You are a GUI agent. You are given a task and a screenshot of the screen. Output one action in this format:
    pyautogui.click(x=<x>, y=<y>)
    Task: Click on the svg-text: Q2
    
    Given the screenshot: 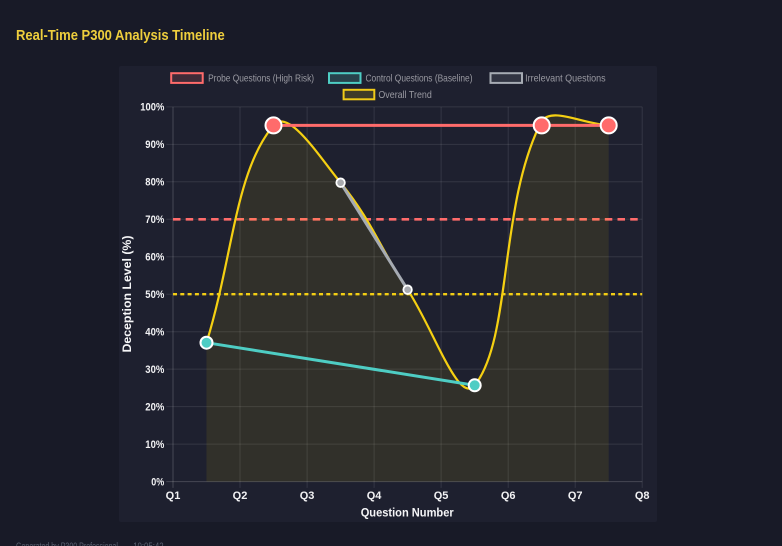 What is the action you would take?
    pyautogui.click(x=240, y=496)
    